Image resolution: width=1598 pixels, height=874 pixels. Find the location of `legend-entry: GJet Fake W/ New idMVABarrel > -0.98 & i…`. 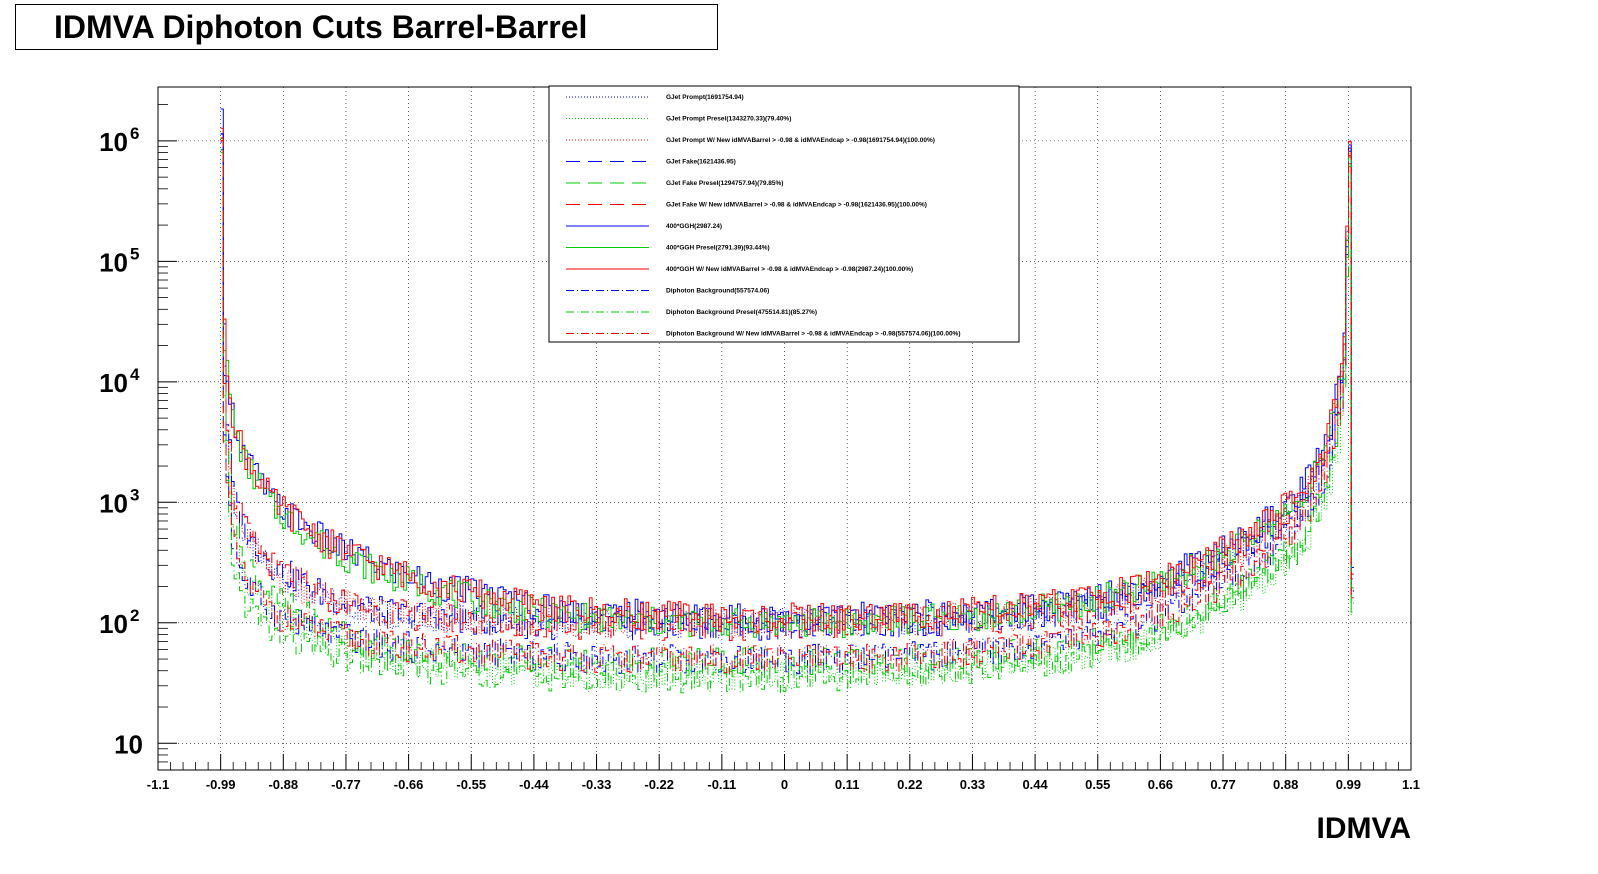

legend-entry: GJet Fake W/ New idMVABarrel > -0.98 & i… is located at coordinates (796, 205).